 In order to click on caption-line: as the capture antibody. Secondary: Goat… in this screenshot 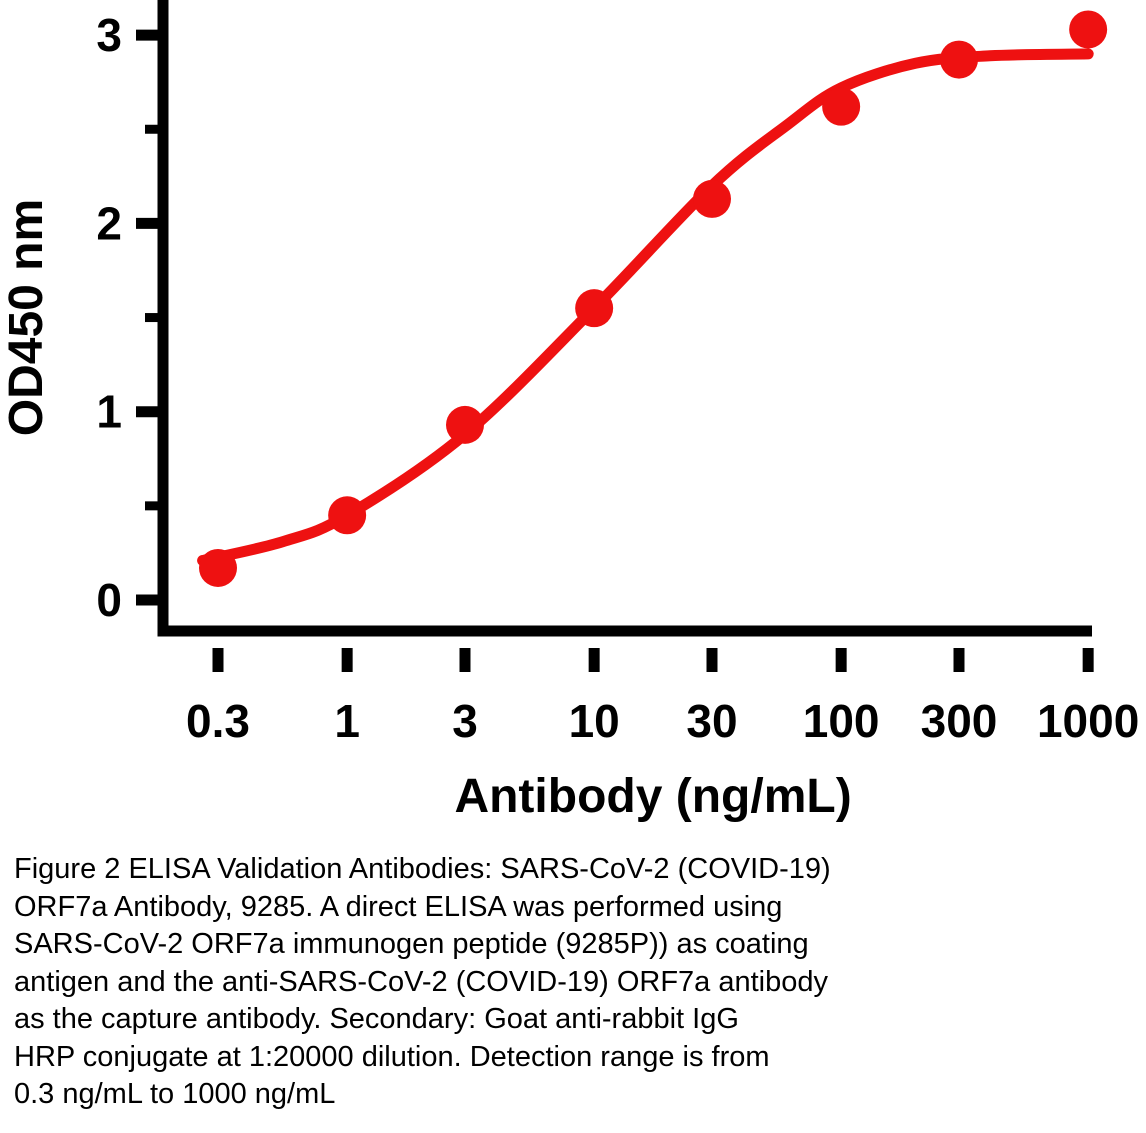, I will do `click(376, 1019)`.